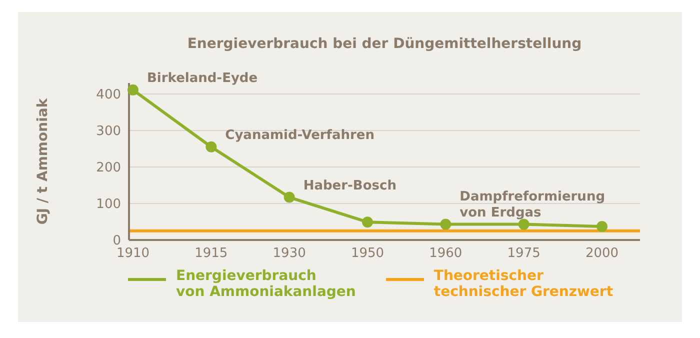 Image resolution: width=700 pixels, height=338 pixels. What do you see at coordinates (133, 254) in the screenshot?
I see `x-tick-label: 1910` at bounding box center [133, 254].